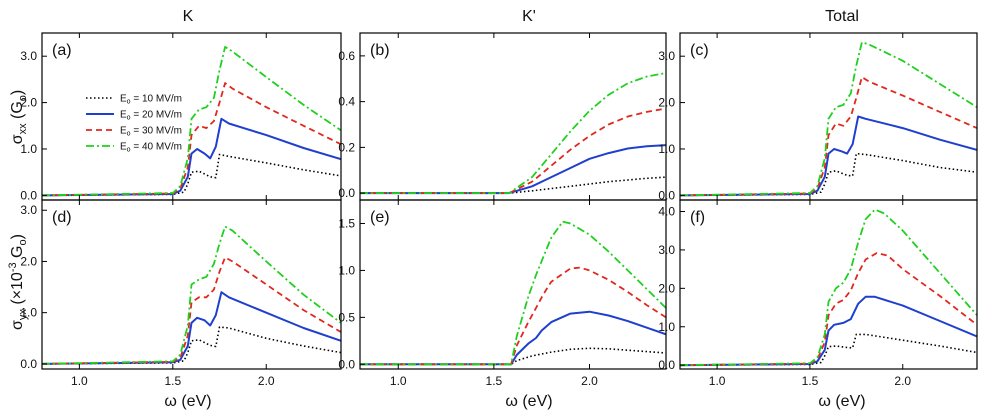  Describe the element at coordinates (380, 50) in the screenshot. I see `panel-label: (b)` at that location.